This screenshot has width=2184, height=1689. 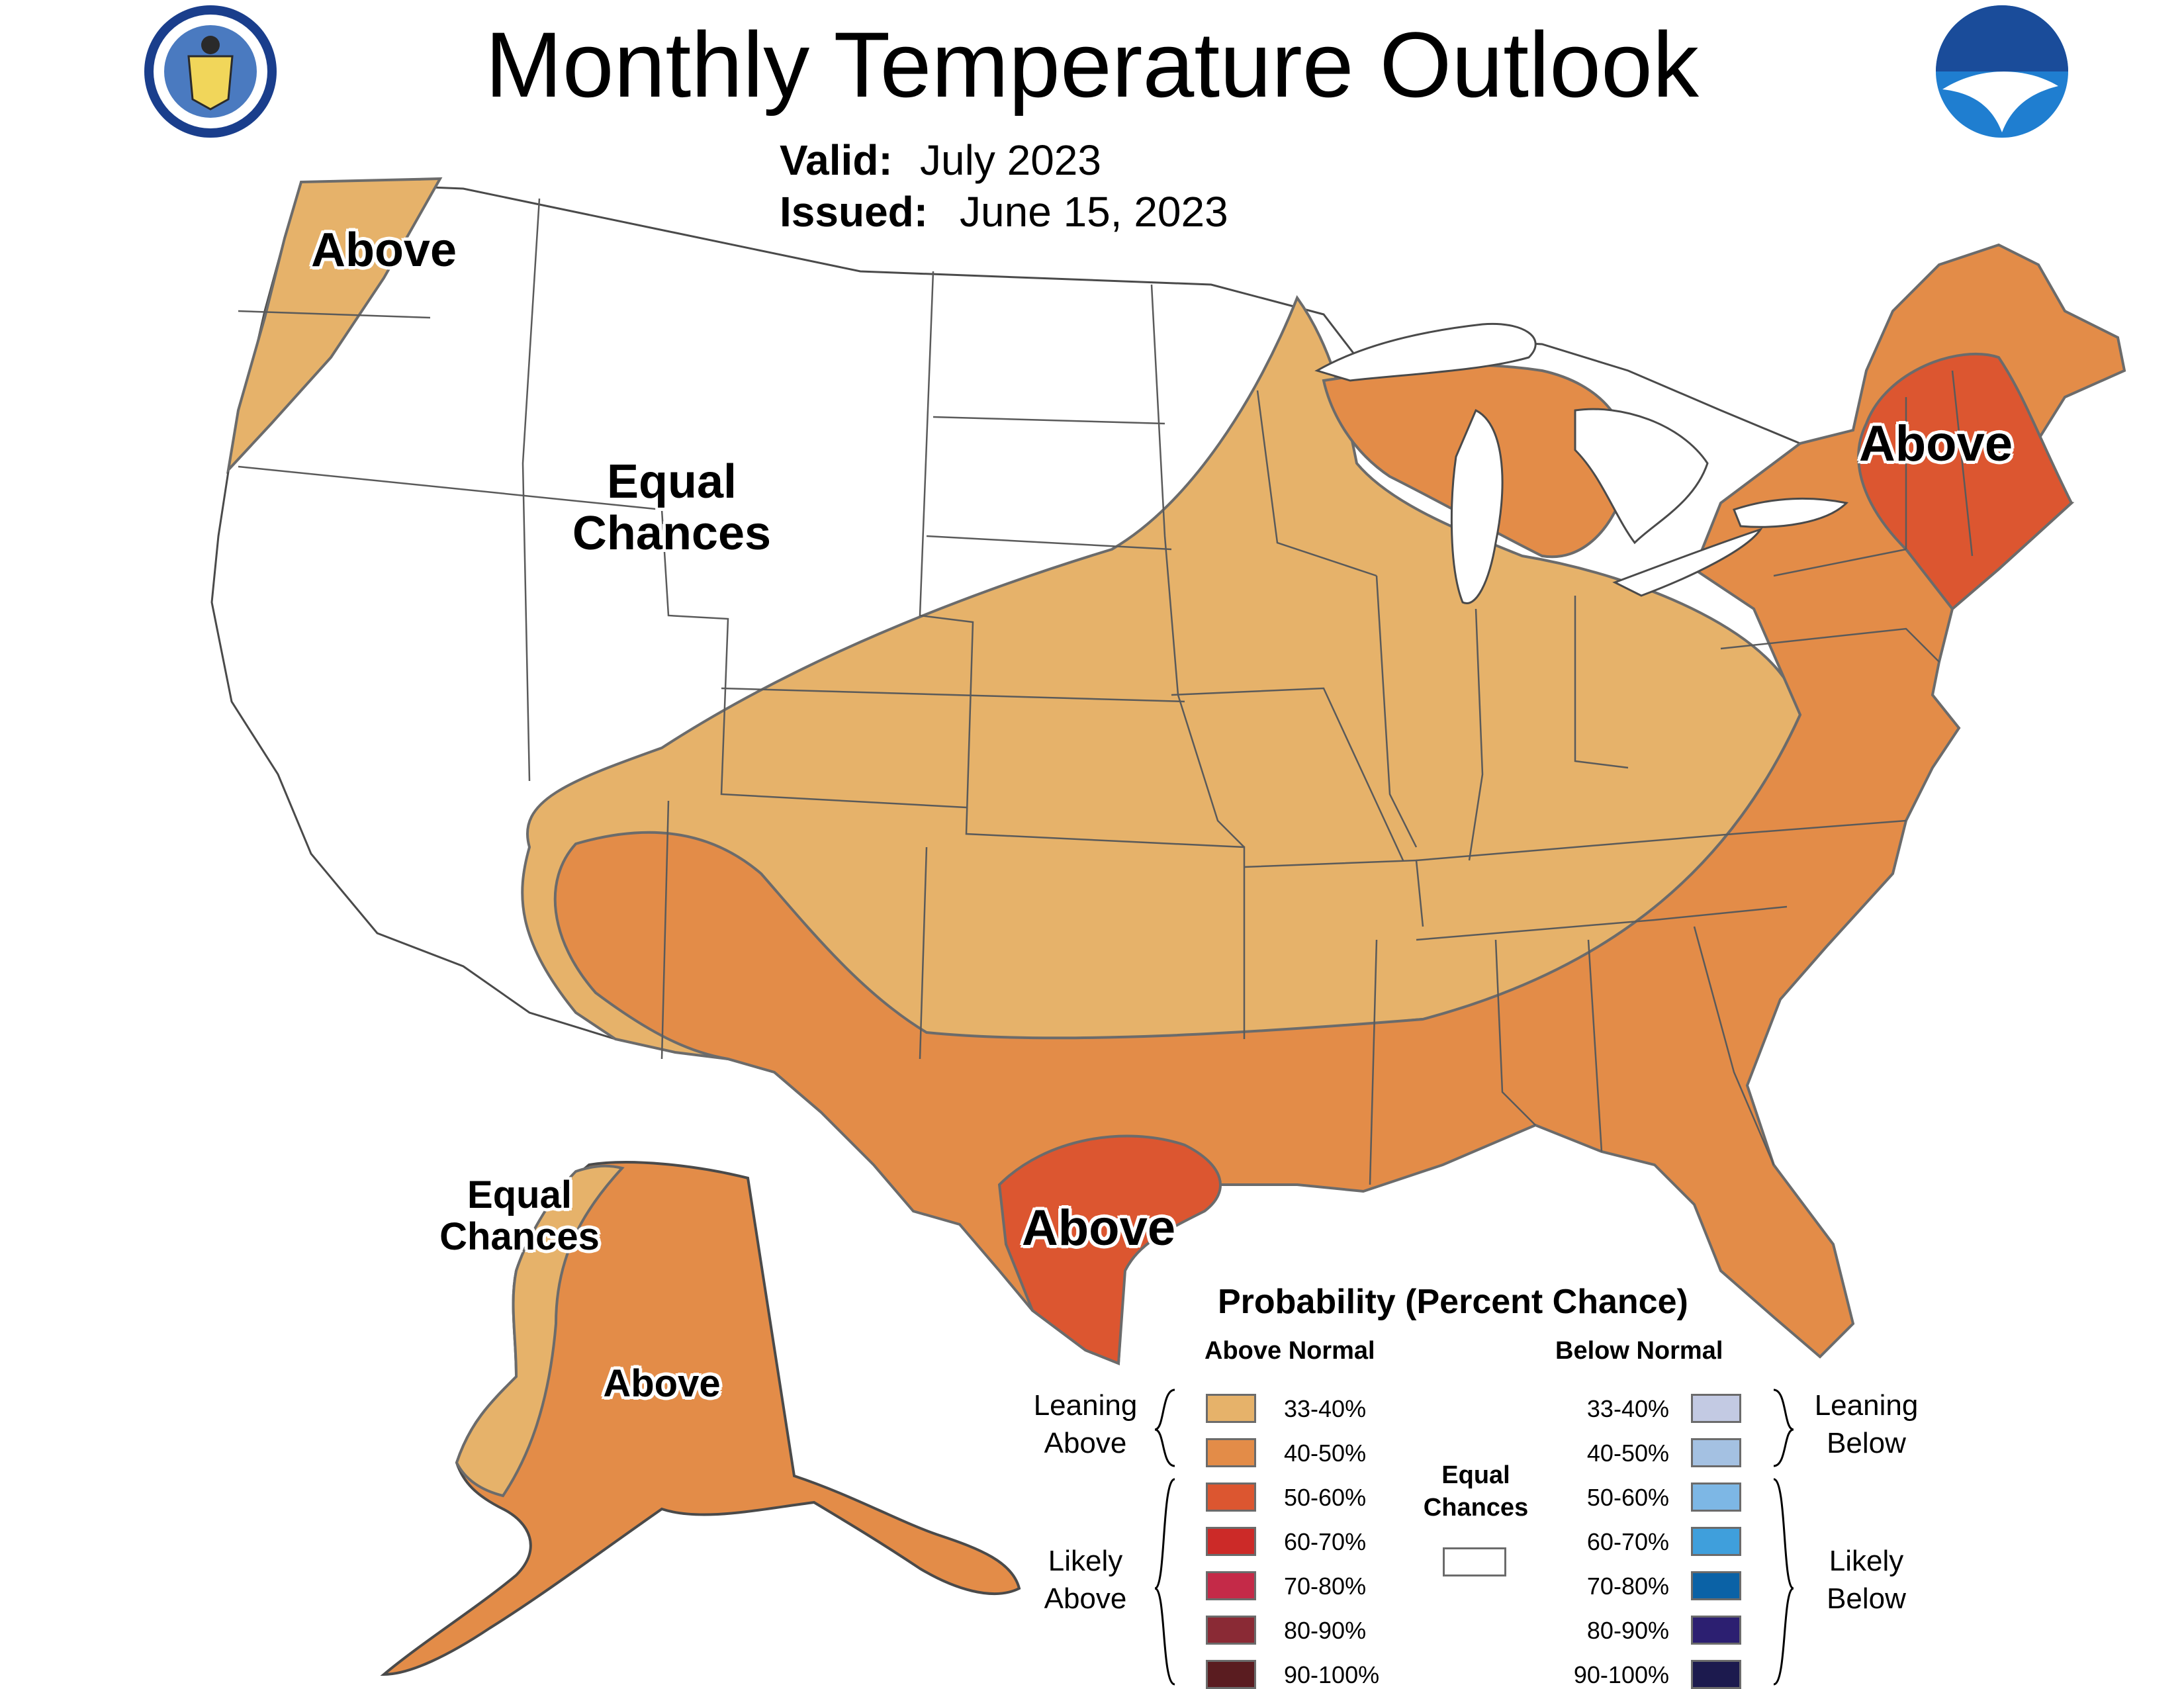 I want to click on lake-michigan, so click(x=1477, y=506).